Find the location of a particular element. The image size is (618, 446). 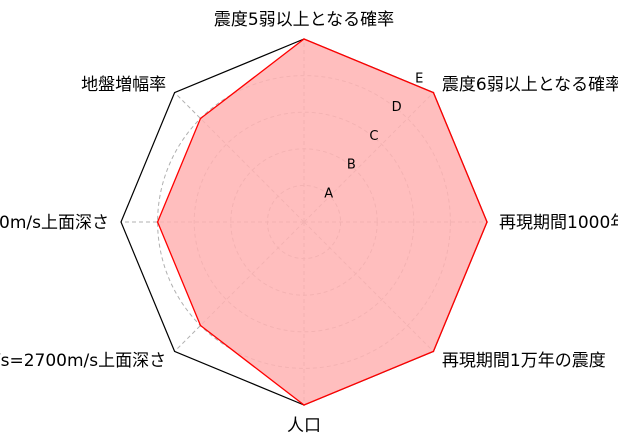

ring-label-A: A is located at coordinates (328, 193).